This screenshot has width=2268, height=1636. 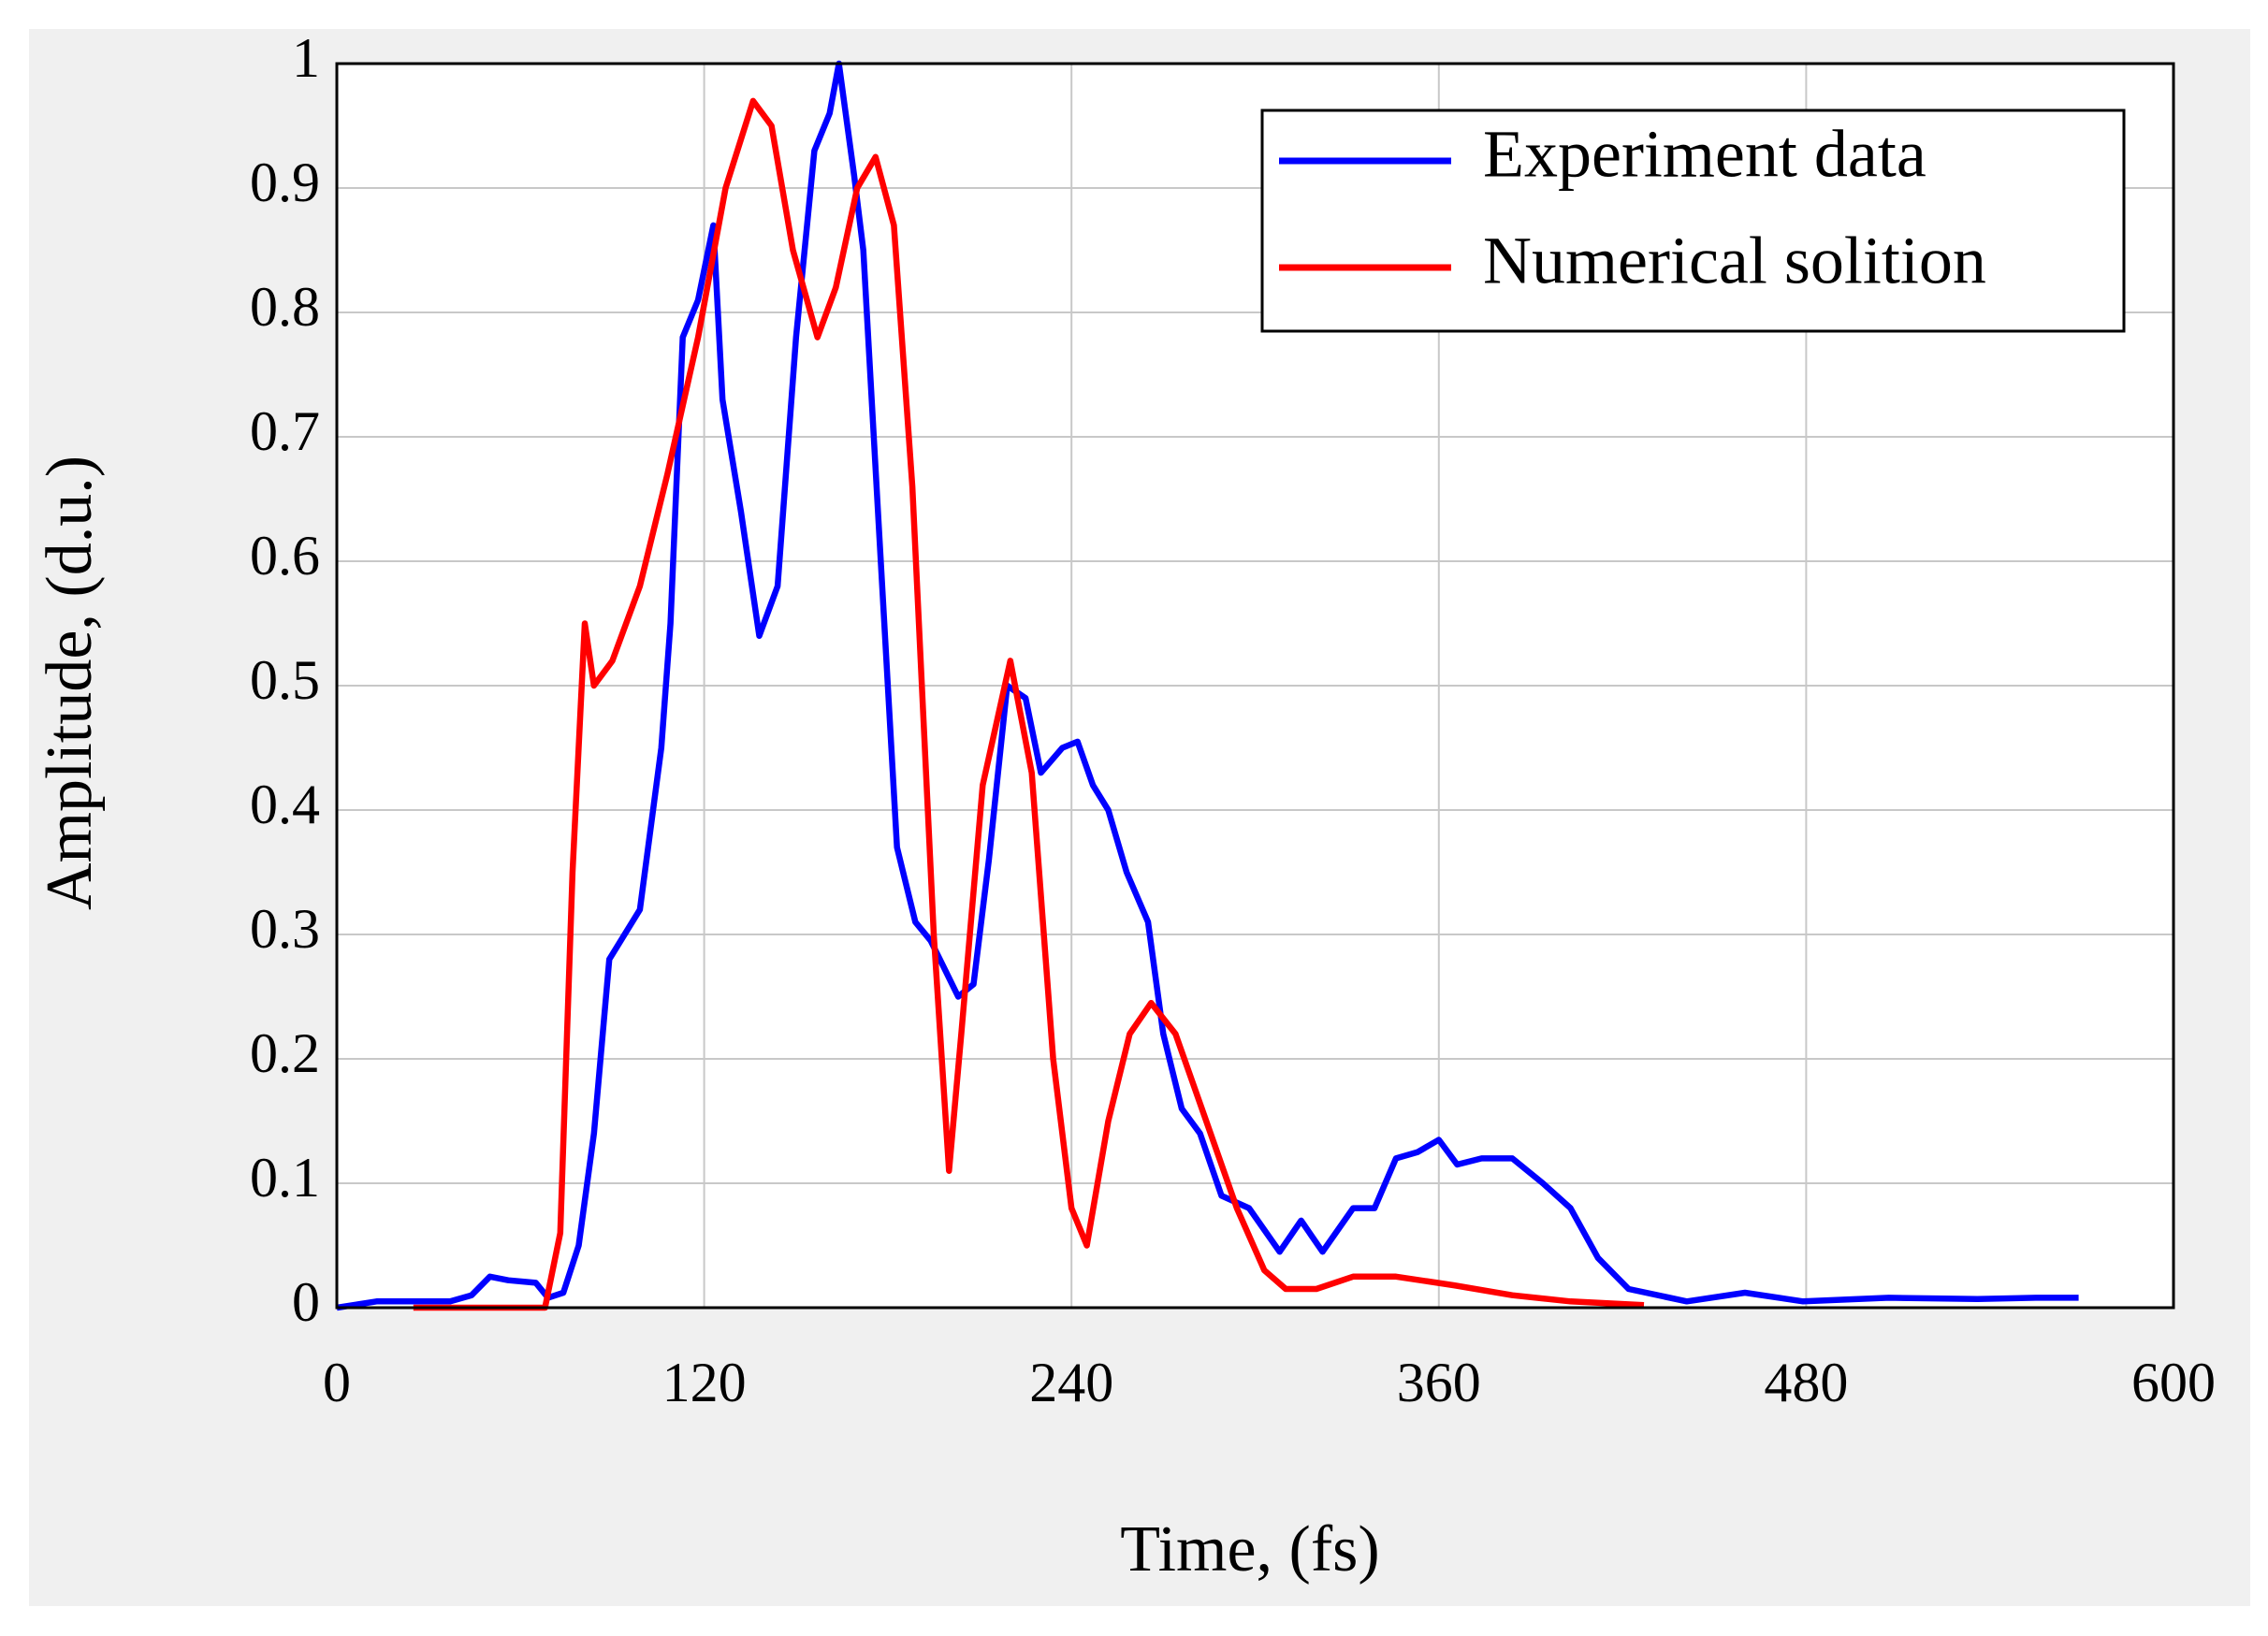 I want to click on x-tick-label: 360, so click(x=1439, y=1382).